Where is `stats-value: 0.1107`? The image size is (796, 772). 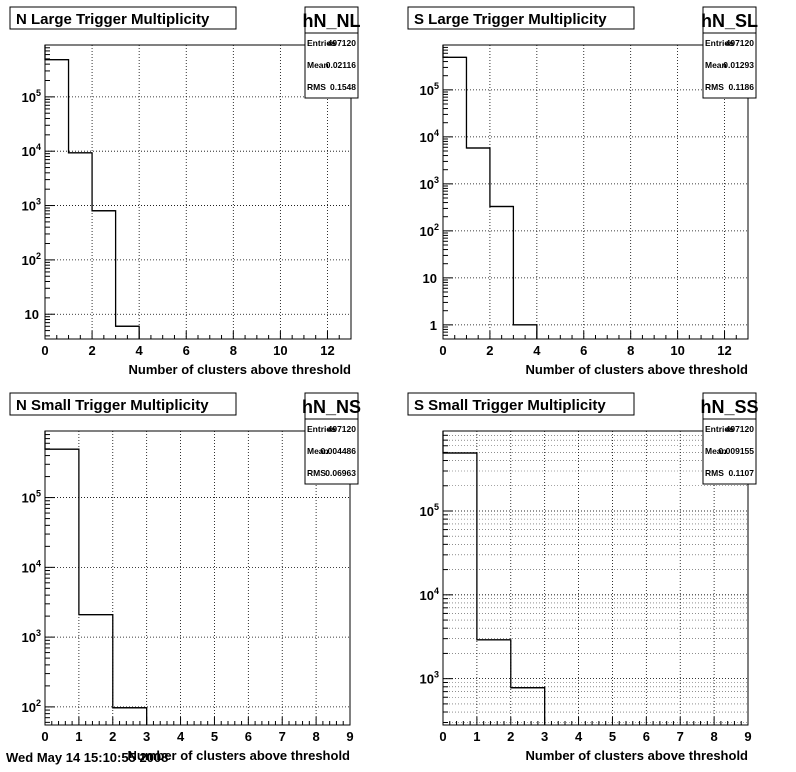
stats-value: 0.1107 is located at coordinates (741, 473).